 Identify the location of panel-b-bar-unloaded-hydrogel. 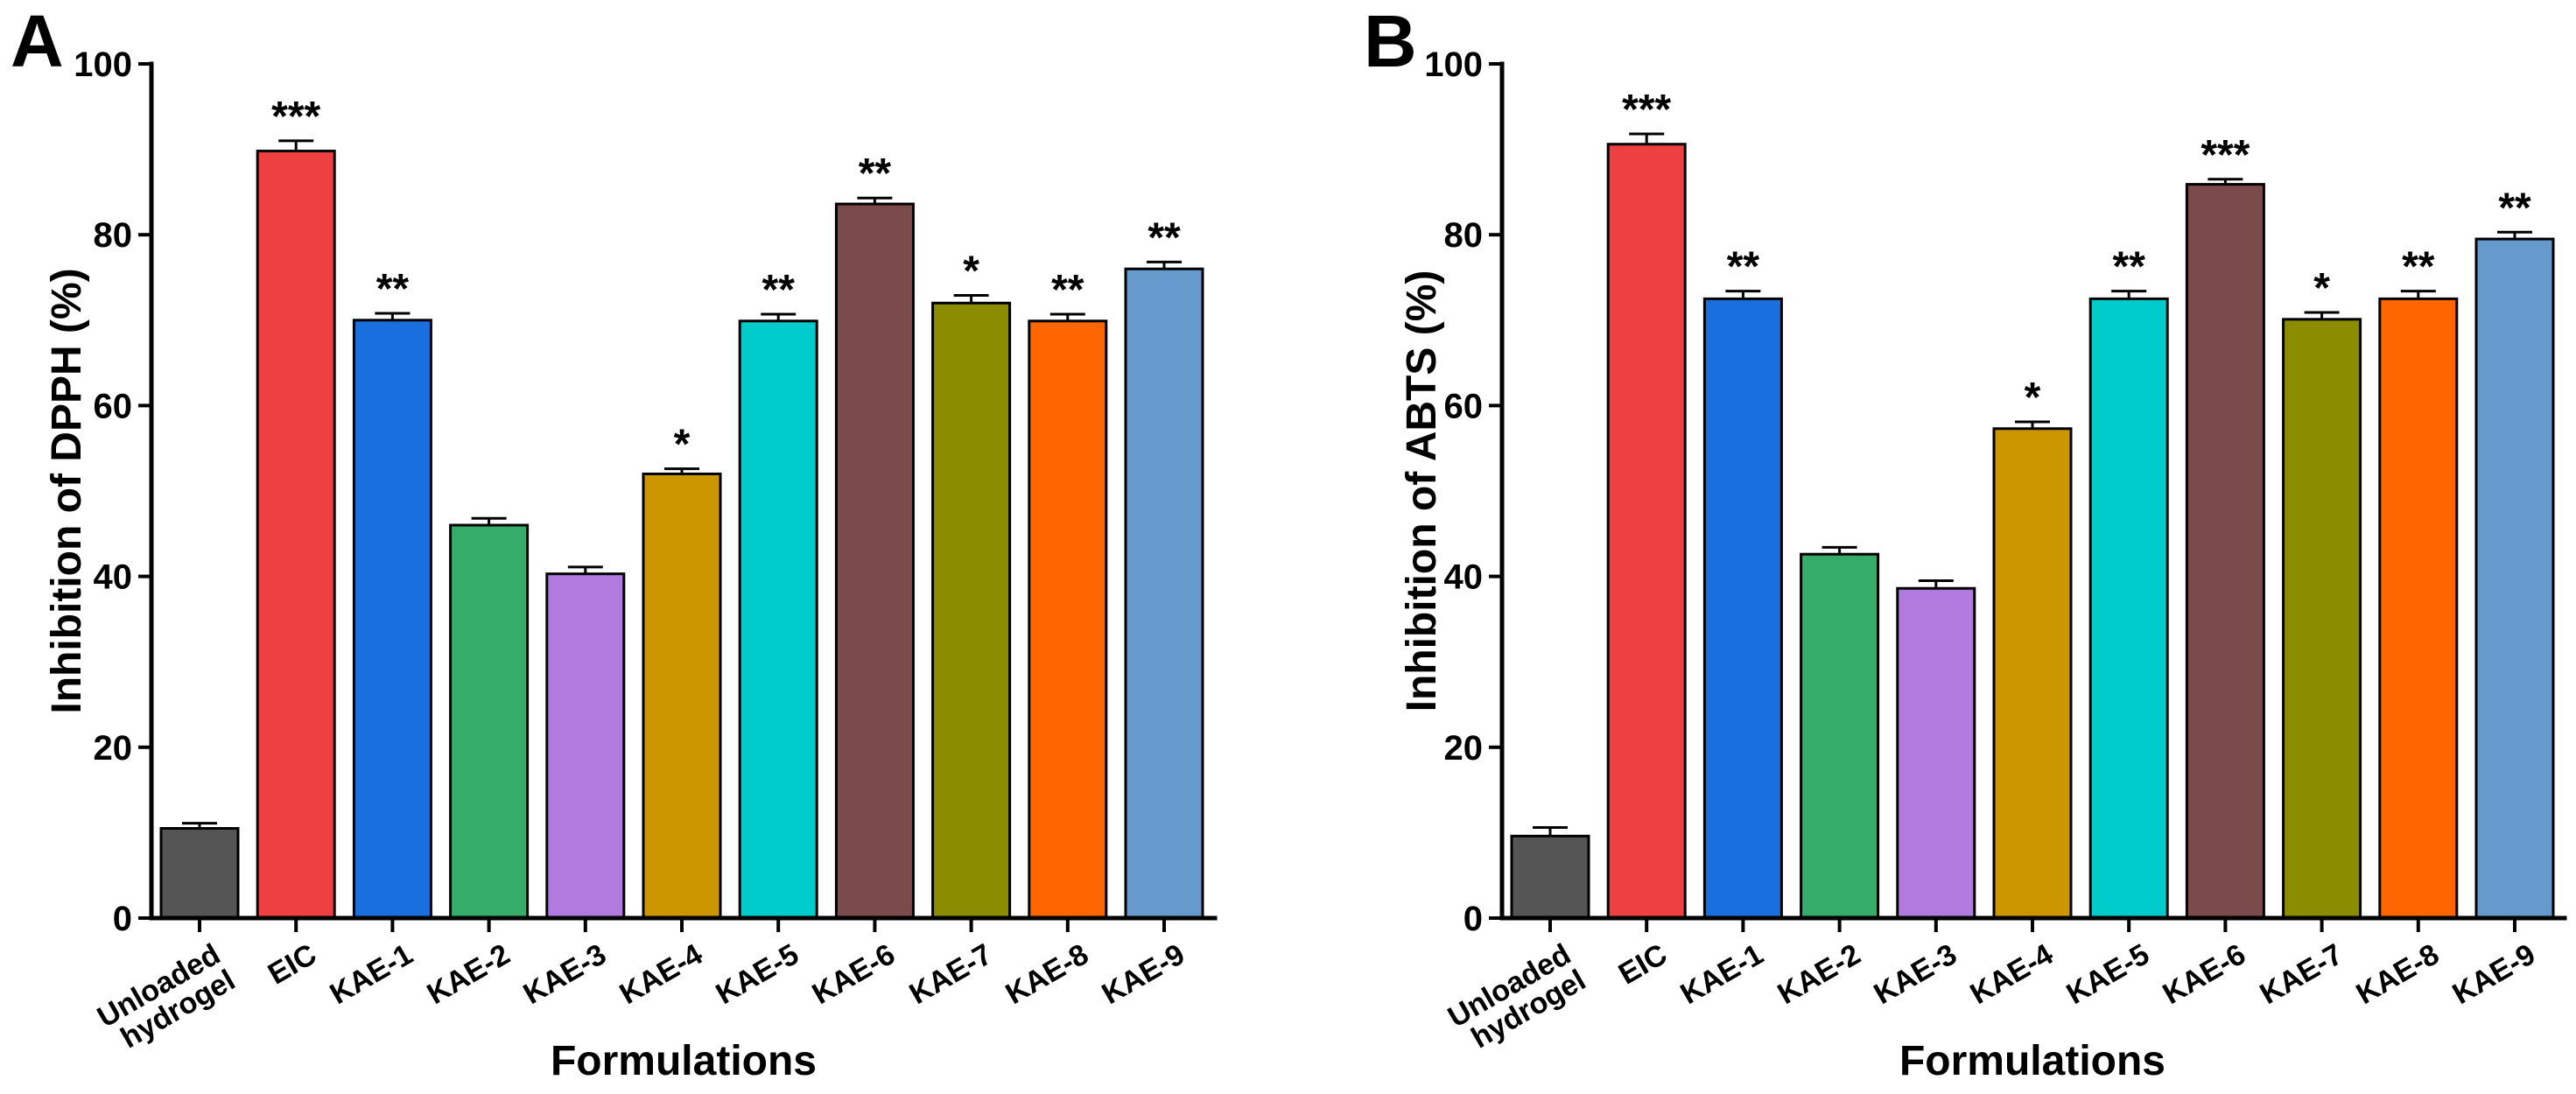
(1550, 877).